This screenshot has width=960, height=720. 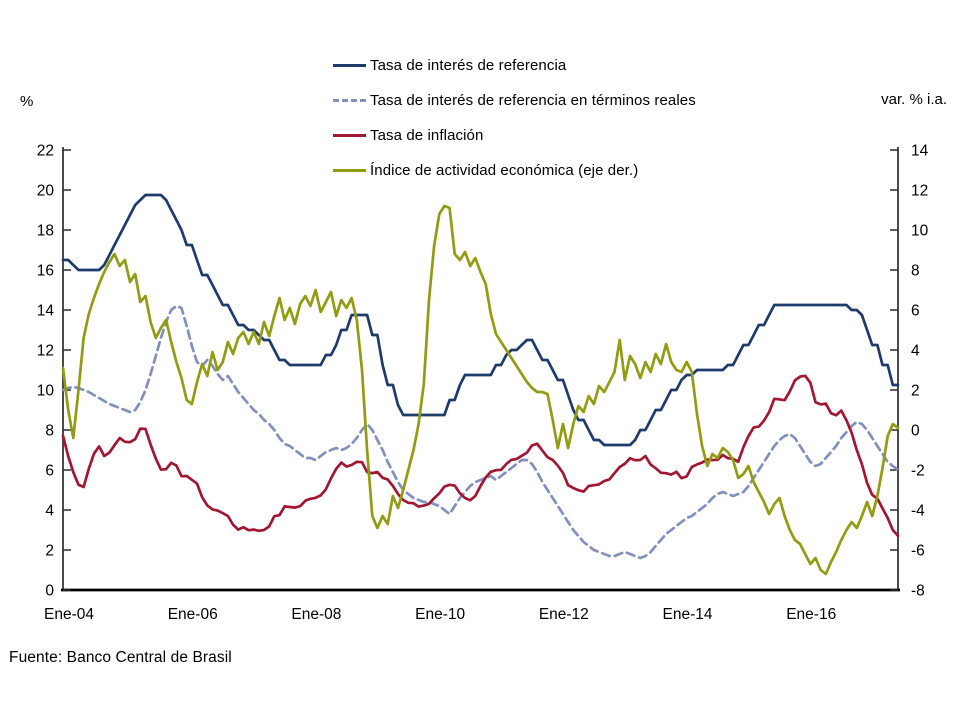 What do you see at coordinates (440, 614) in the screenshot?
I see `x-axis-label: Ene-10` at bounding box center [440, 614].